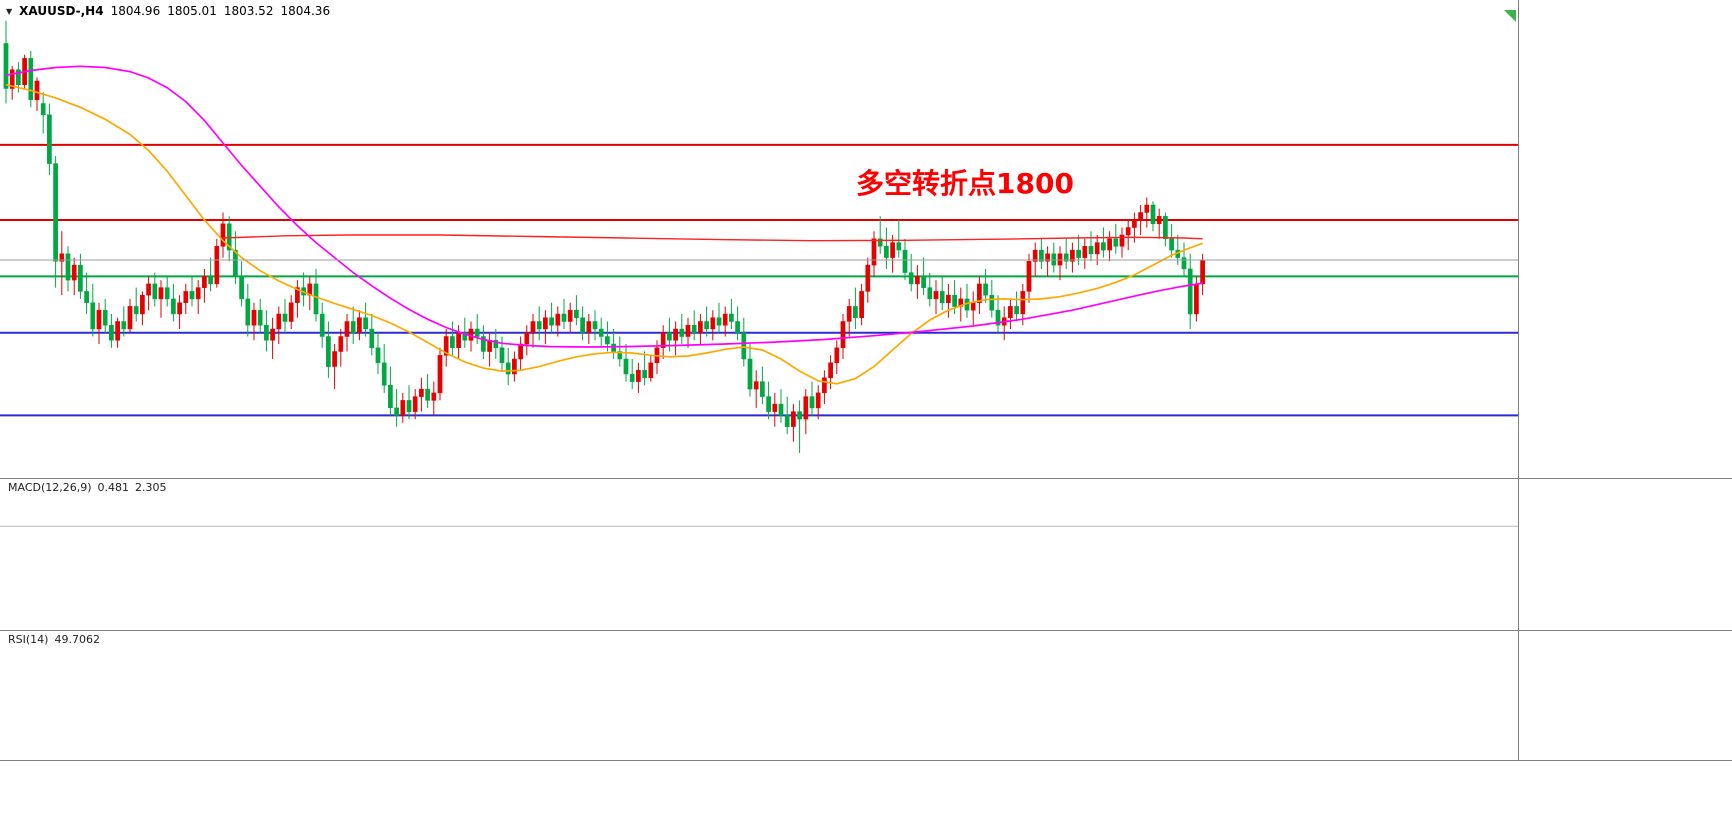  I want to click on close-value: 1804.36, so click(305, 11).